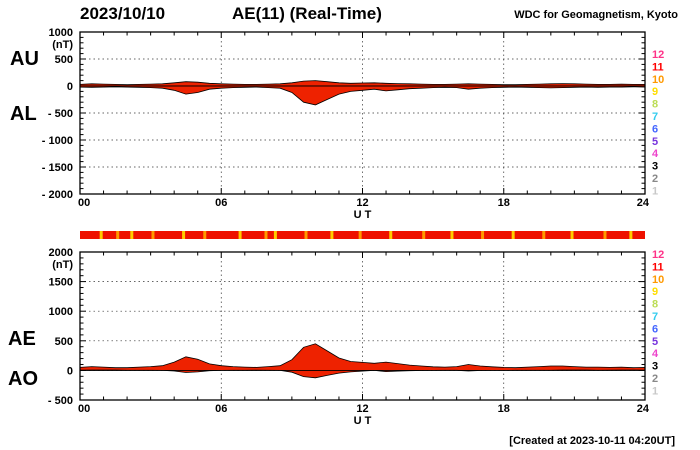 Image resolution: width=700 pixels, height=450 pixels. What do you see at coordinates (123, 13) in the screenshot?
I see `plot-date: 2023/10/10` at bounding box center [123, 13].